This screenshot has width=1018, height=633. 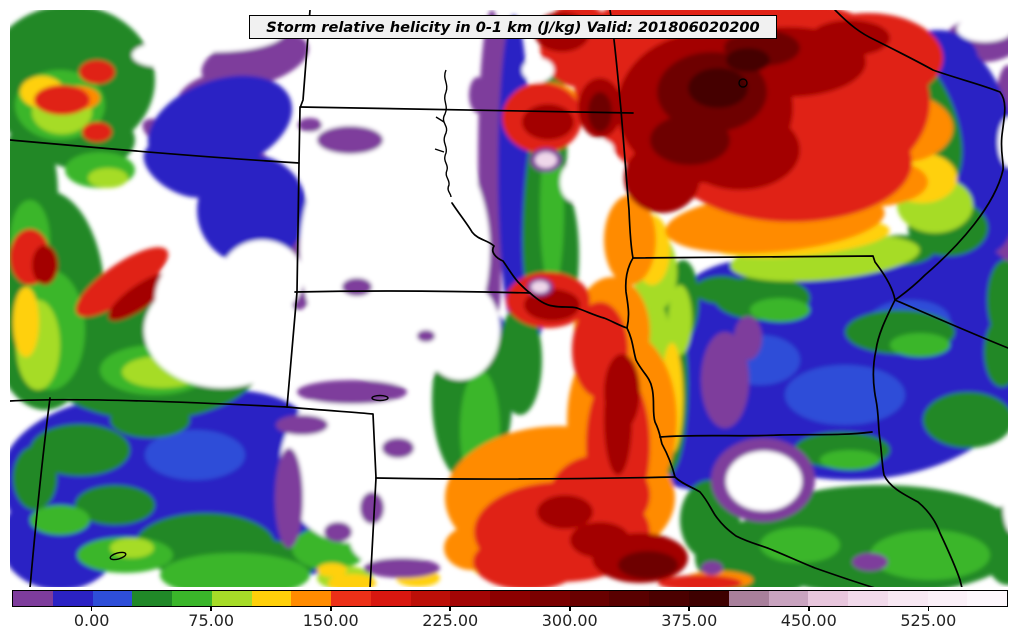 I want to click on colorbar, so click(x=510, y=598).